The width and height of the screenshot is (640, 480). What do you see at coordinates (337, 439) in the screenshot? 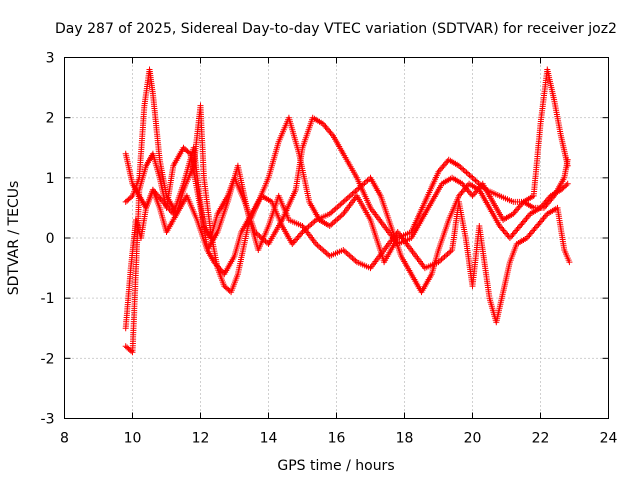
I see `x-tick-label: 16` at bounding box center [337, 439].